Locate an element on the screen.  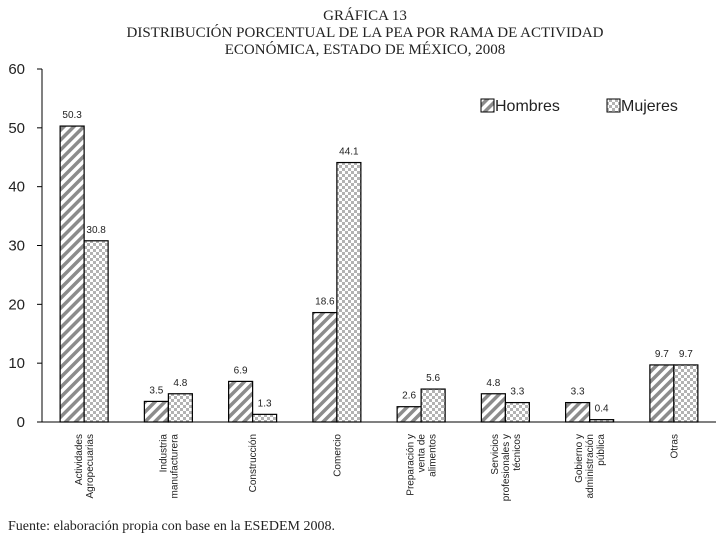
category-label-line: Comercio is located at coordinates (337, 455).